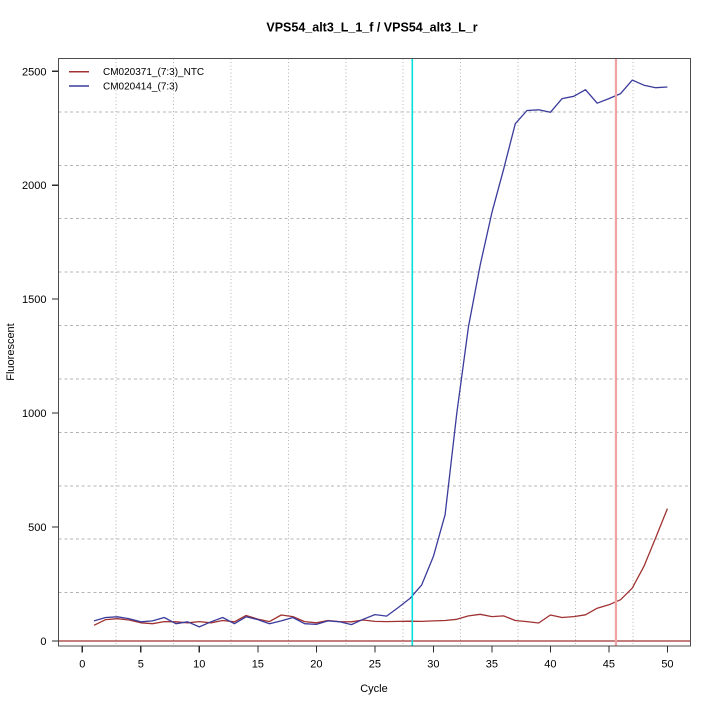 The image size is (720, 720). Describe the element at coordinates (316, 665) in the screenshot. I see `x-tick-label: 20` at that location.